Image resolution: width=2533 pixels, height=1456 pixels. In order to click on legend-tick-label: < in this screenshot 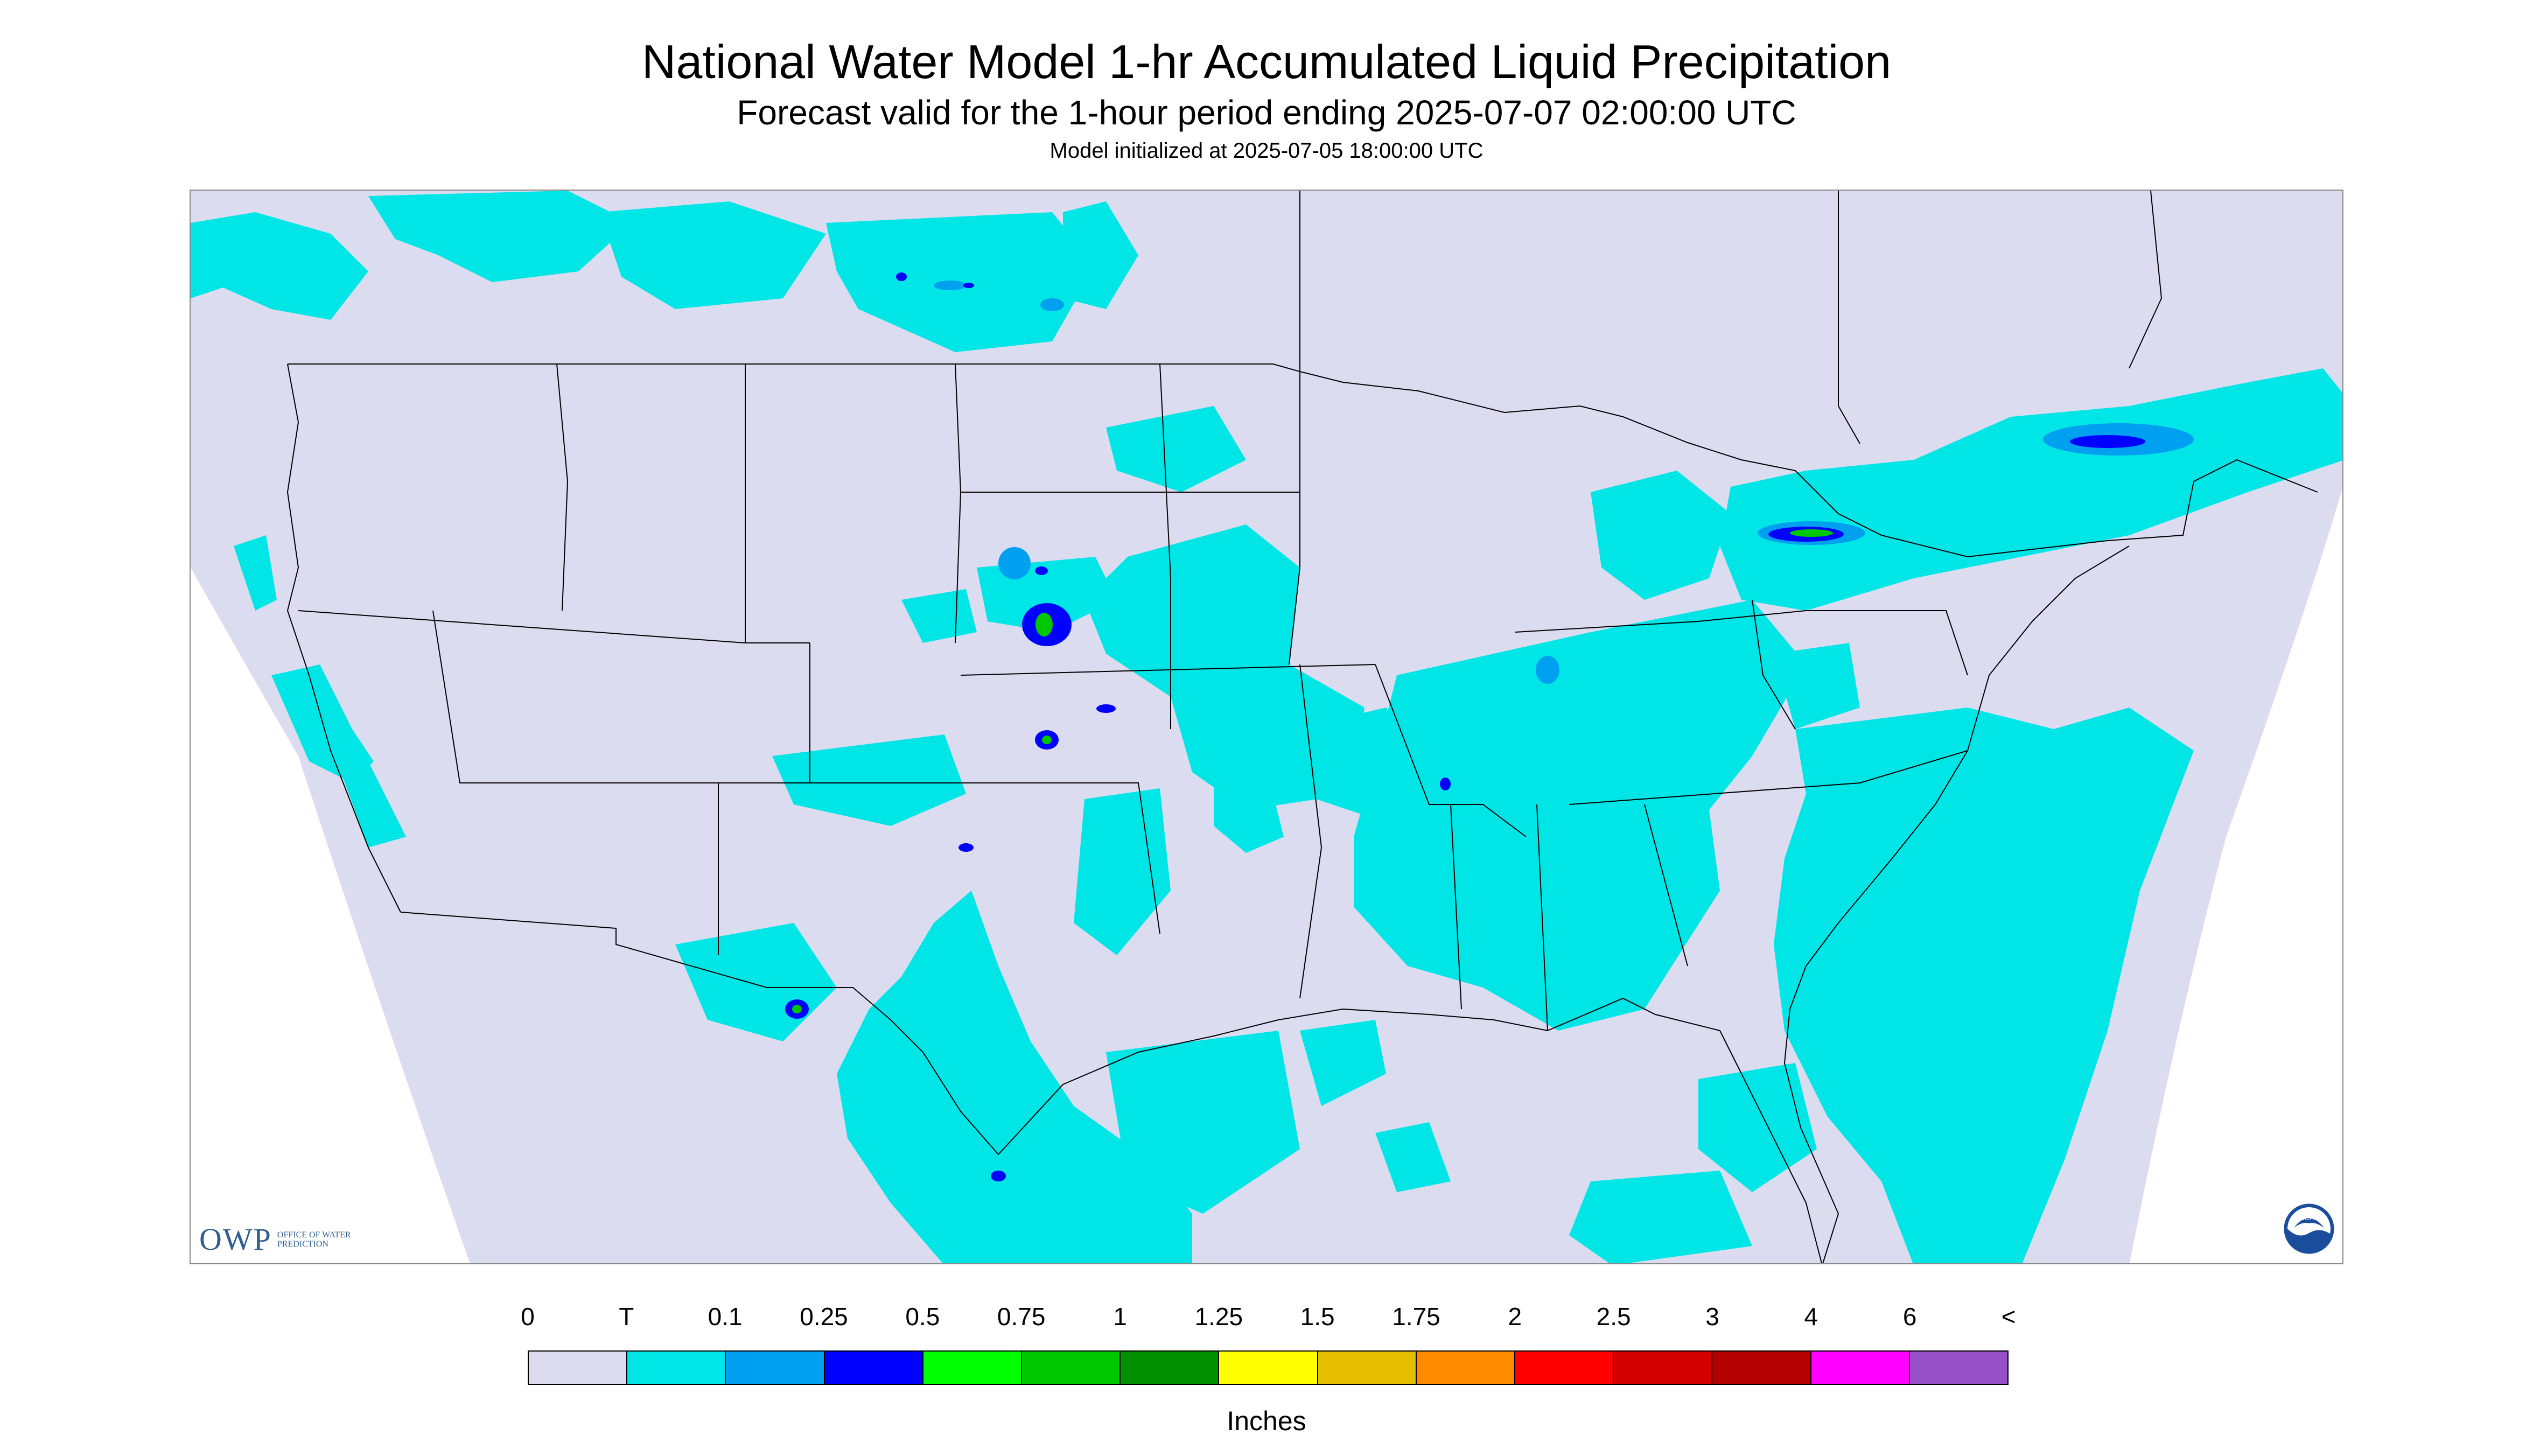, I will do `click(2008, 1317)`.